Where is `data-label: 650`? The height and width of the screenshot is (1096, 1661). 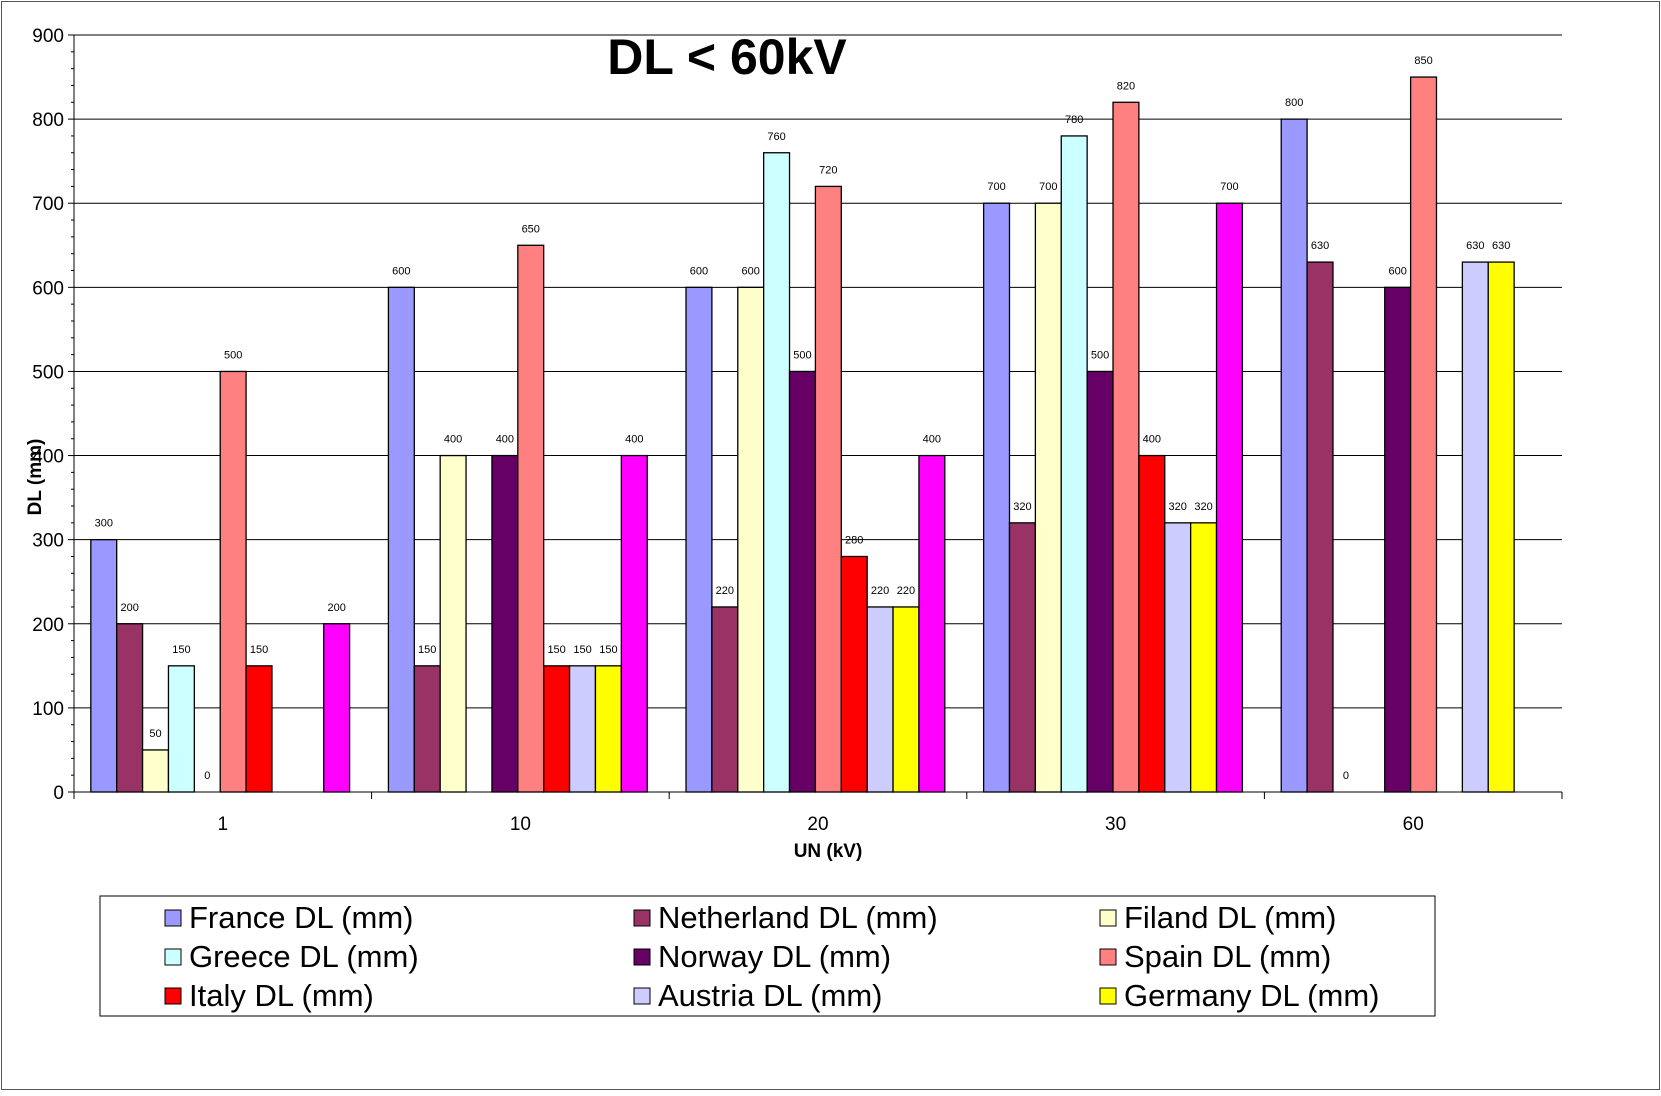 data-label: 650 is located at coordinates (531, 229).